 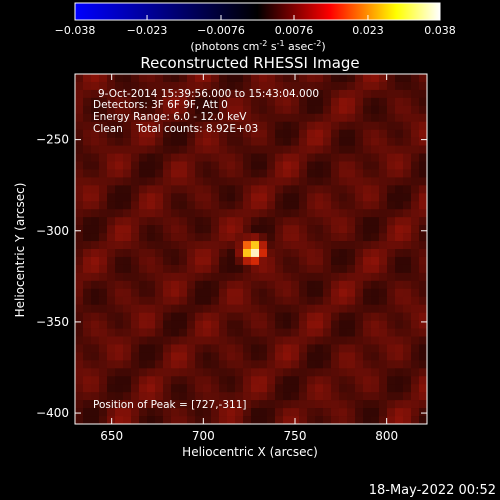 I want to click on y-axis-label: Heliocentric Y (arcsec), so click(x=20, y=250).